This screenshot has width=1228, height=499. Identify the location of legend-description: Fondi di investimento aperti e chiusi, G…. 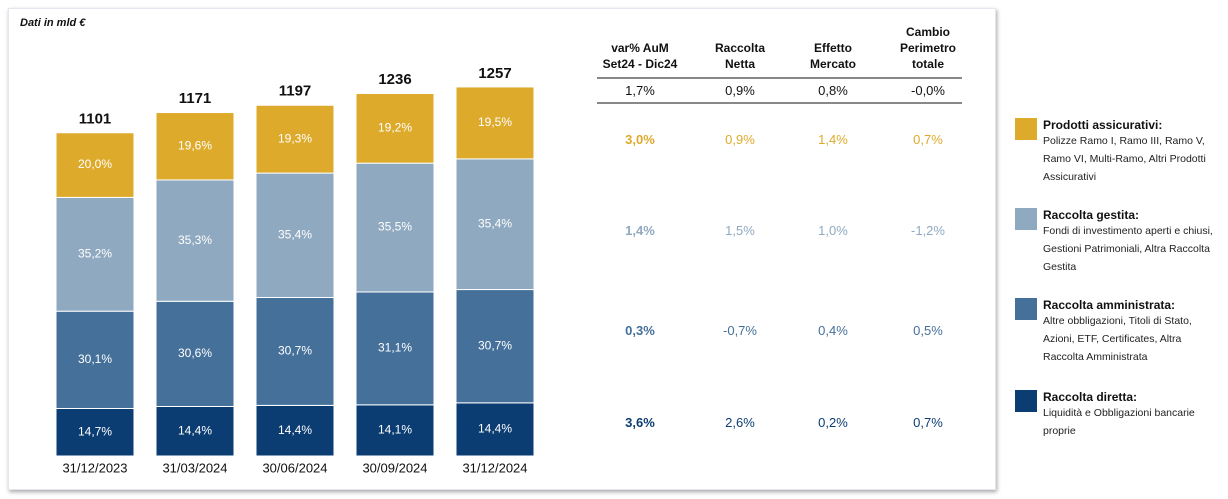
(1128, 249).